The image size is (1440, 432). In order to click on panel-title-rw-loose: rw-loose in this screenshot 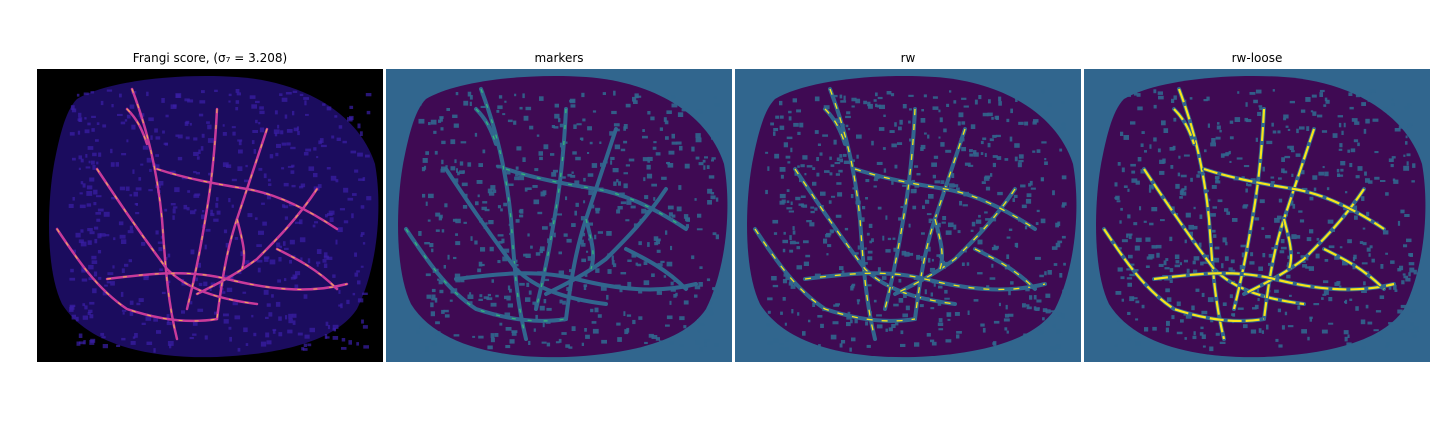, I will do `click(1257, 58)`.